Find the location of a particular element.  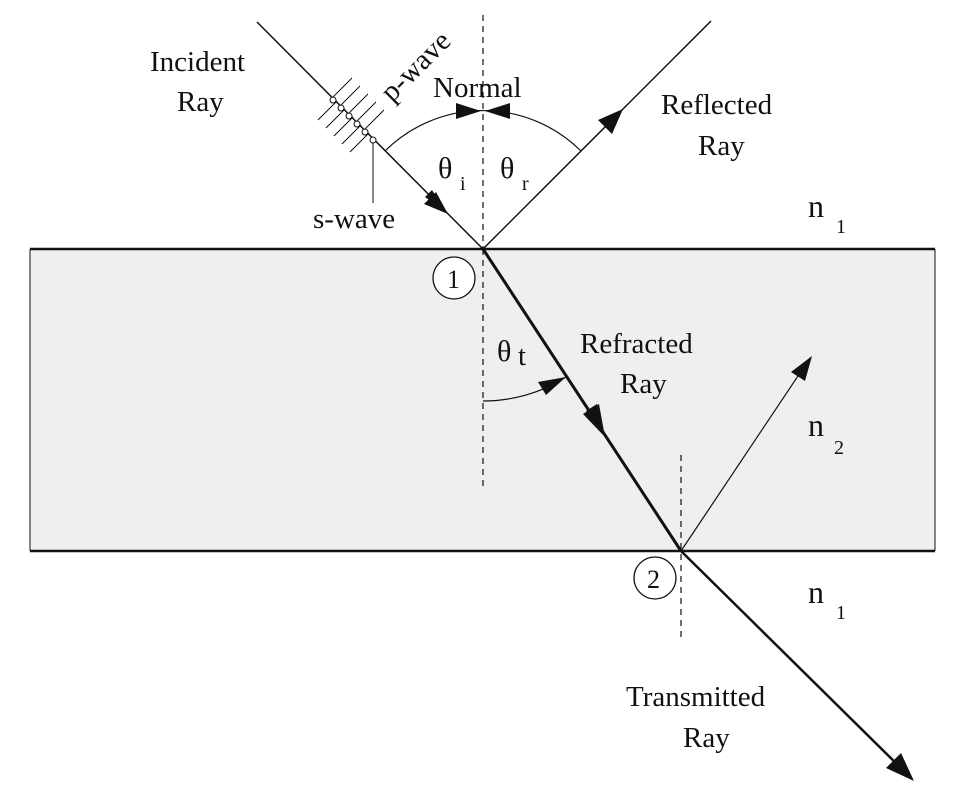

incident-label-line2: Ray is located at coordinates (200, 102).